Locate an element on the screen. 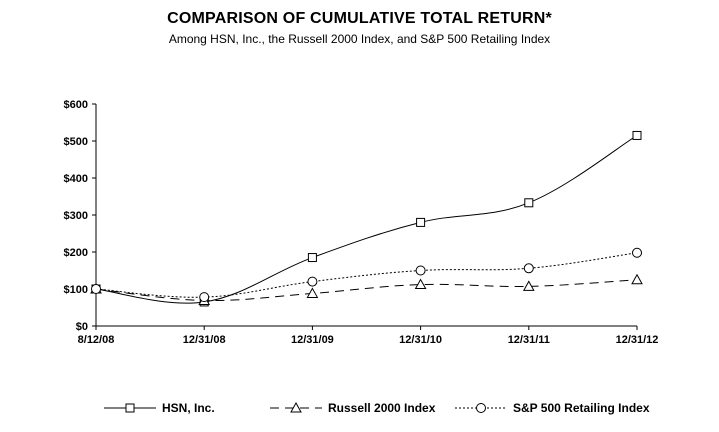  x-tick-label: 12/31/11 is located at coordinates (529, 340).